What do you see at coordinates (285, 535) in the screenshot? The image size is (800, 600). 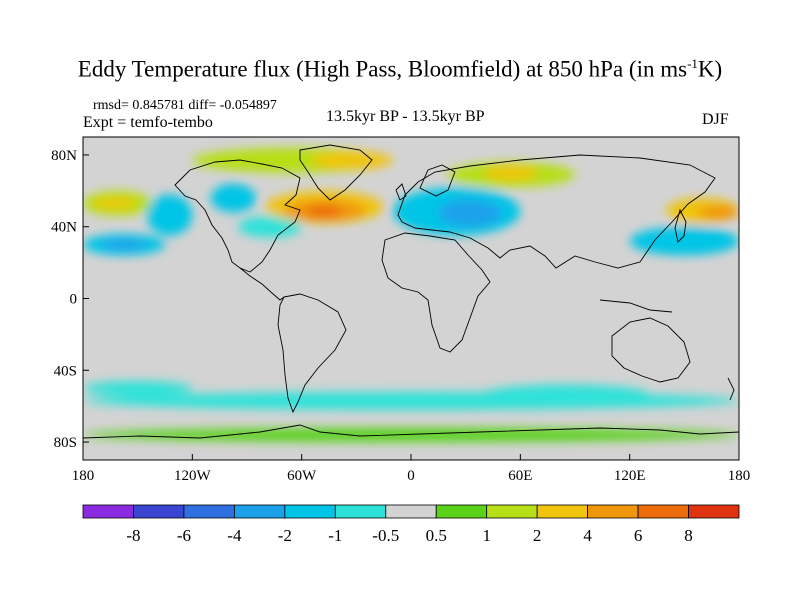 I see `colorbar-label: -2` at bounding box center [285, 535].